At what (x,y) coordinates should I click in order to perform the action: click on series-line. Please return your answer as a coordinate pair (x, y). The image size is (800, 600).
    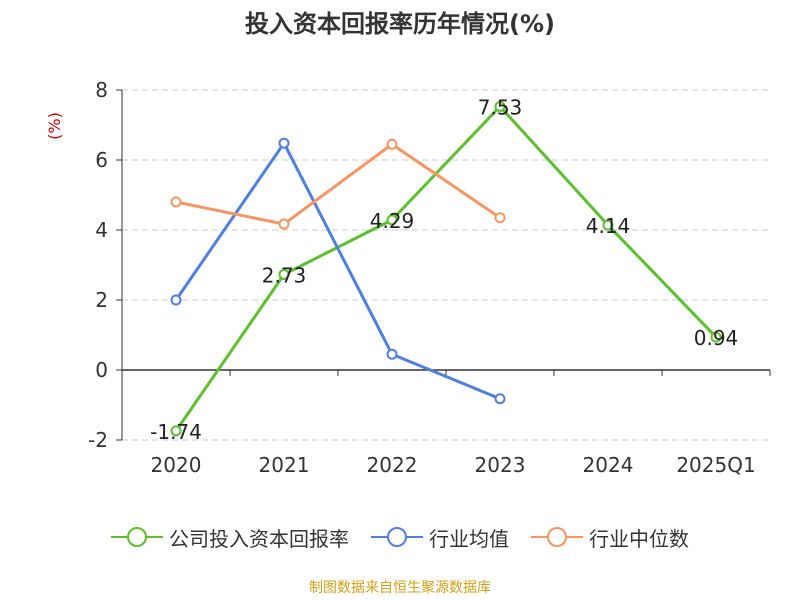
    Looking at the image, I should click on (338, 184).